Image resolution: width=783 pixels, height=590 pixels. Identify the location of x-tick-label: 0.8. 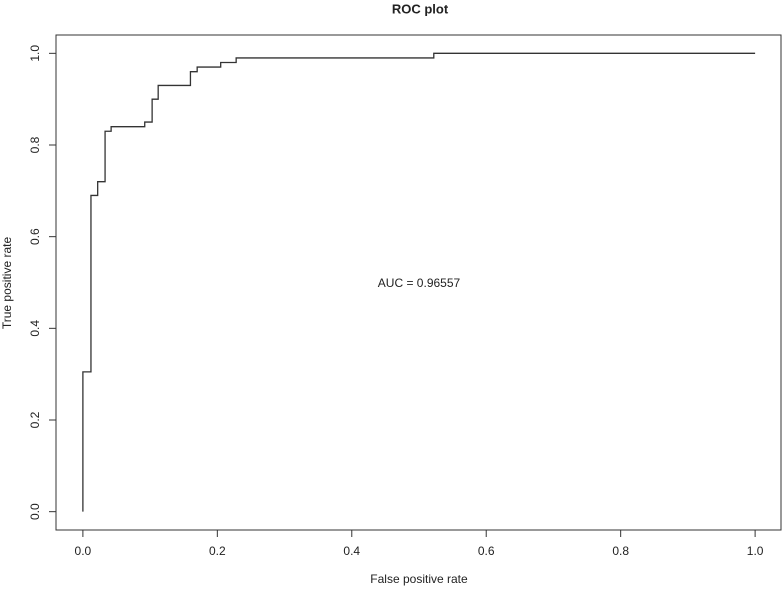
(620, 551).